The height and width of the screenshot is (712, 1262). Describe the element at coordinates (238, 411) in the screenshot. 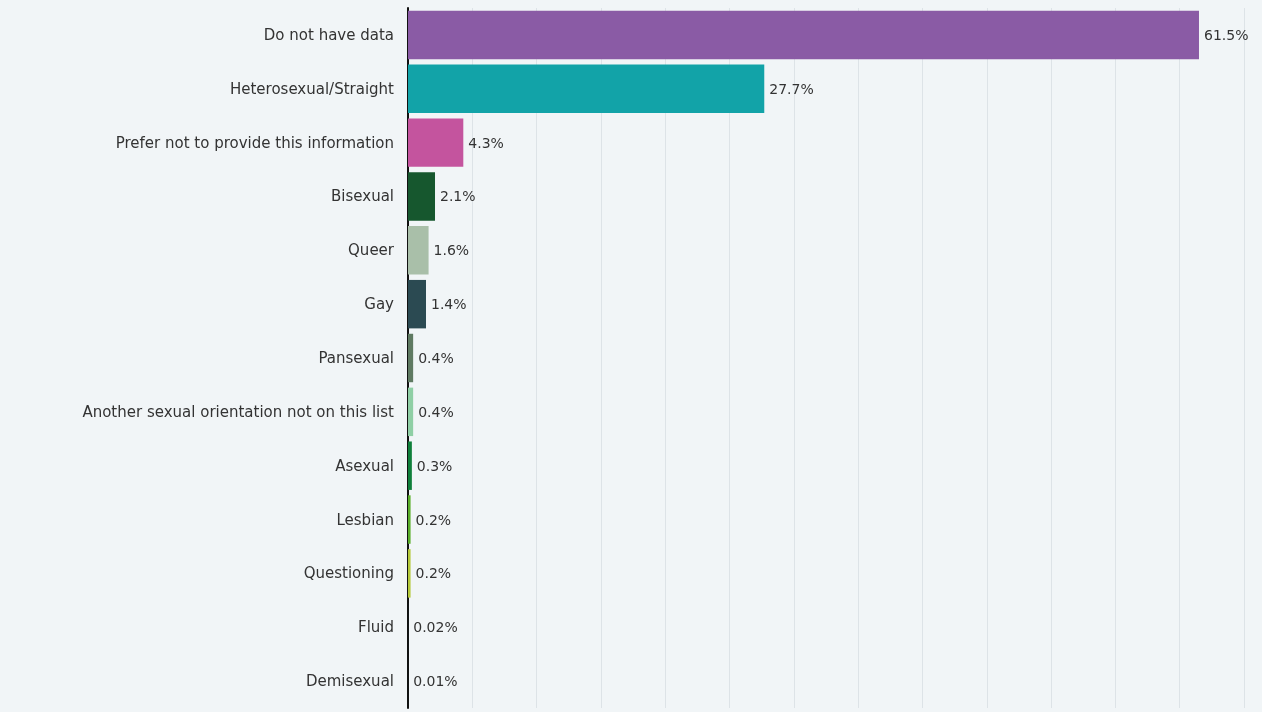

I see `y-tick-label: Another sexual orientation not on this list` at that location.